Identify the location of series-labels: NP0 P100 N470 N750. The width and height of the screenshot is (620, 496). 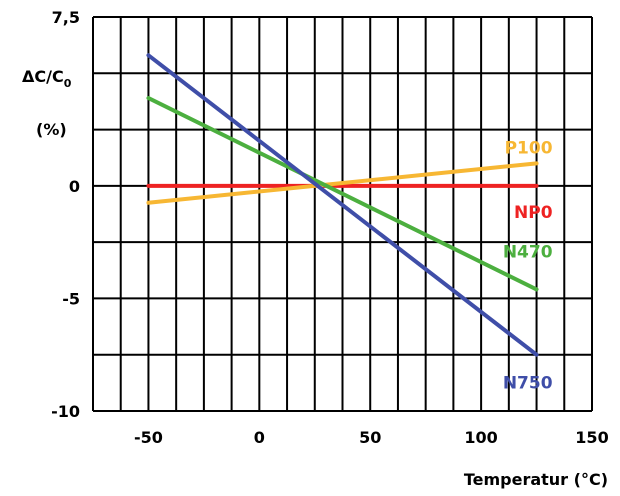
(528, 265).